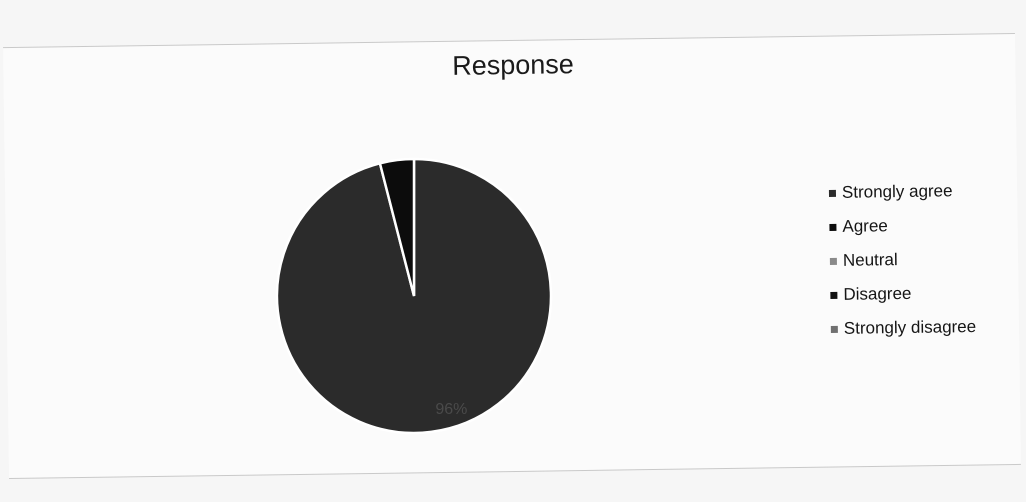  Describe the element at coordinates (451, 409) in the screenshot. I see `pie-data-label-strongly-agree: 96%` at that location.